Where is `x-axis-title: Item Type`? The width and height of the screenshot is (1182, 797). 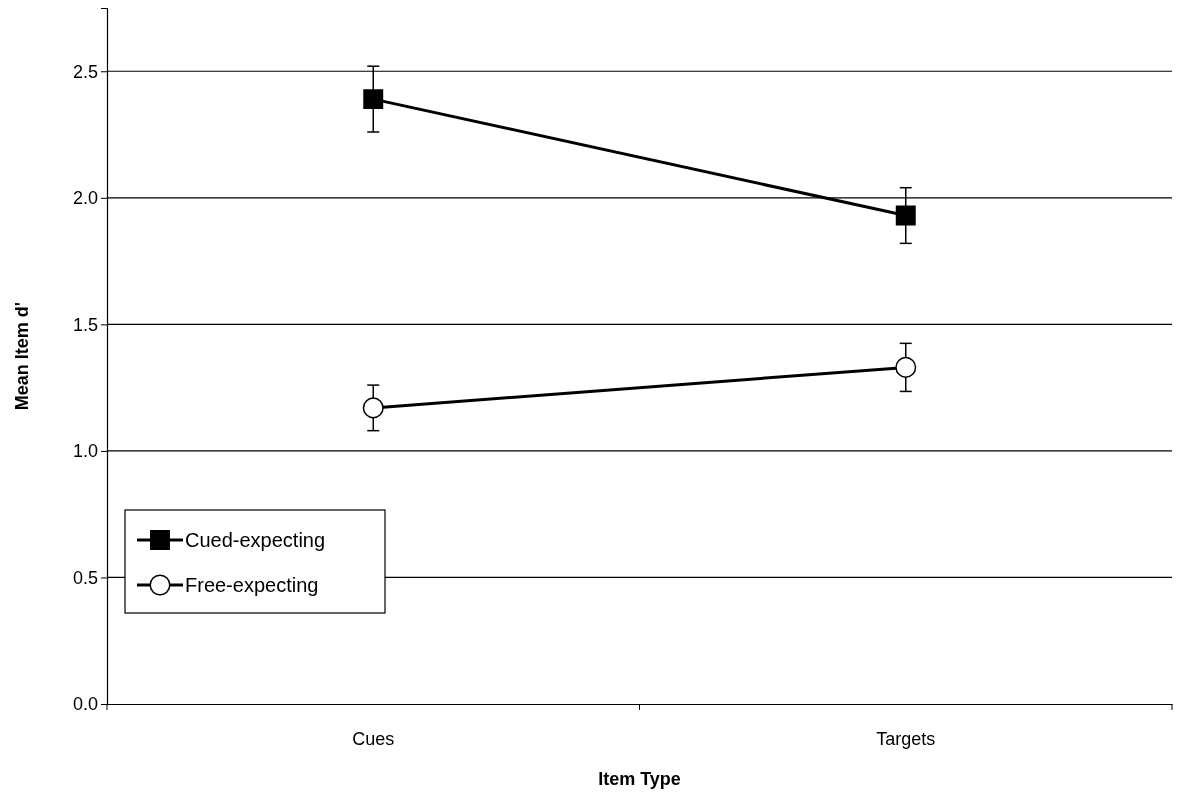 x-axis-title: Item Type is located at coordinates (639, 779).